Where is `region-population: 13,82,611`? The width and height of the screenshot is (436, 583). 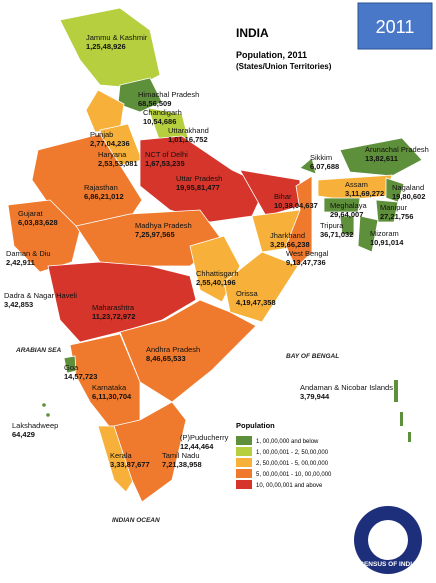 region-population: 13,82,611 is located at coordinates (381, 158).